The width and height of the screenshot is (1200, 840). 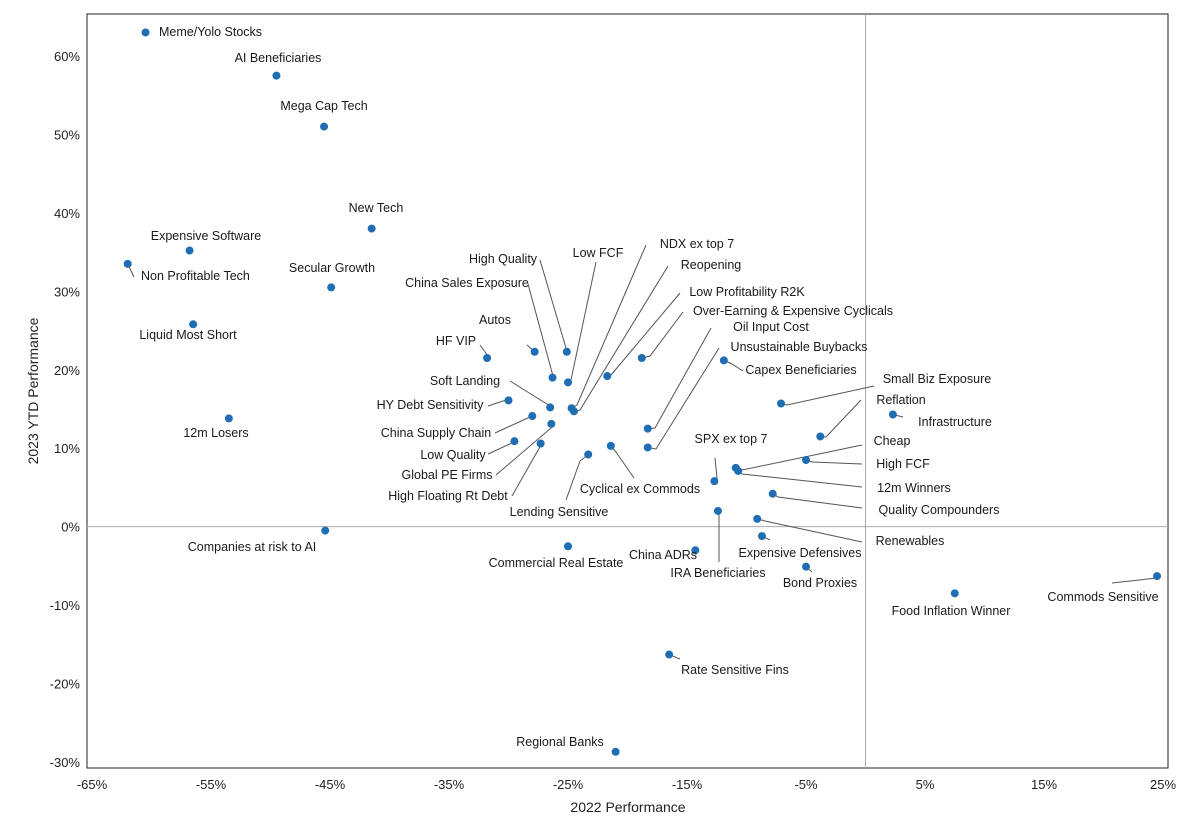 What do you see at coordinates (278, 58) in the screenshot?
I see `point-label: AI Beneficiaries` at bounding box center [278, 58].